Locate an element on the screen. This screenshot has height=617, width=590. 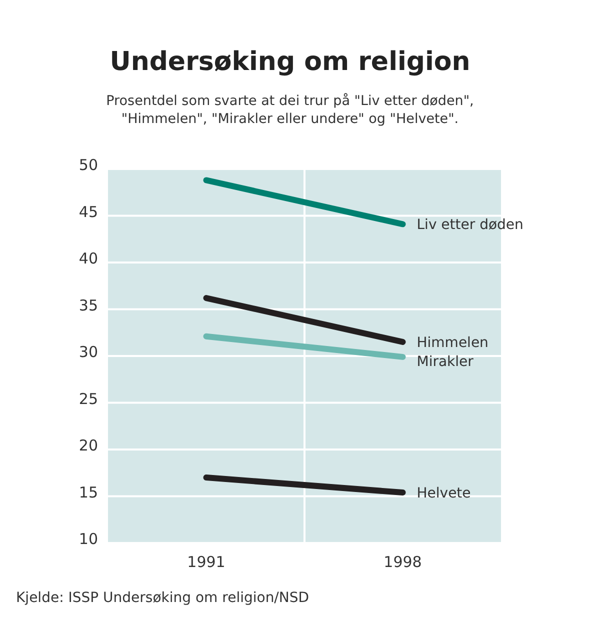
x-tick-label: 1991 is located at coordinates (206, 562).